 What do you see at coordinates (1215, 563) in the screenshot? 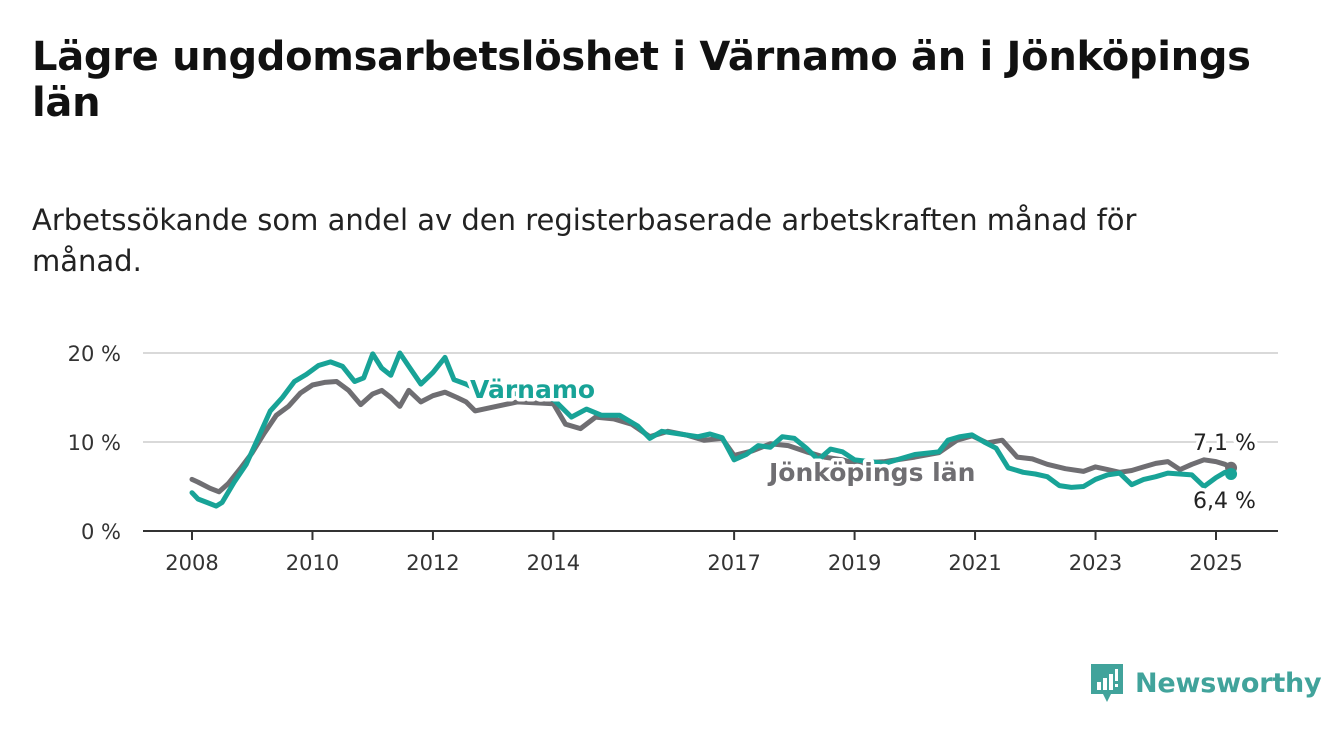
I see `x-tick-label: 2025` at bounding box center [1215, 563].